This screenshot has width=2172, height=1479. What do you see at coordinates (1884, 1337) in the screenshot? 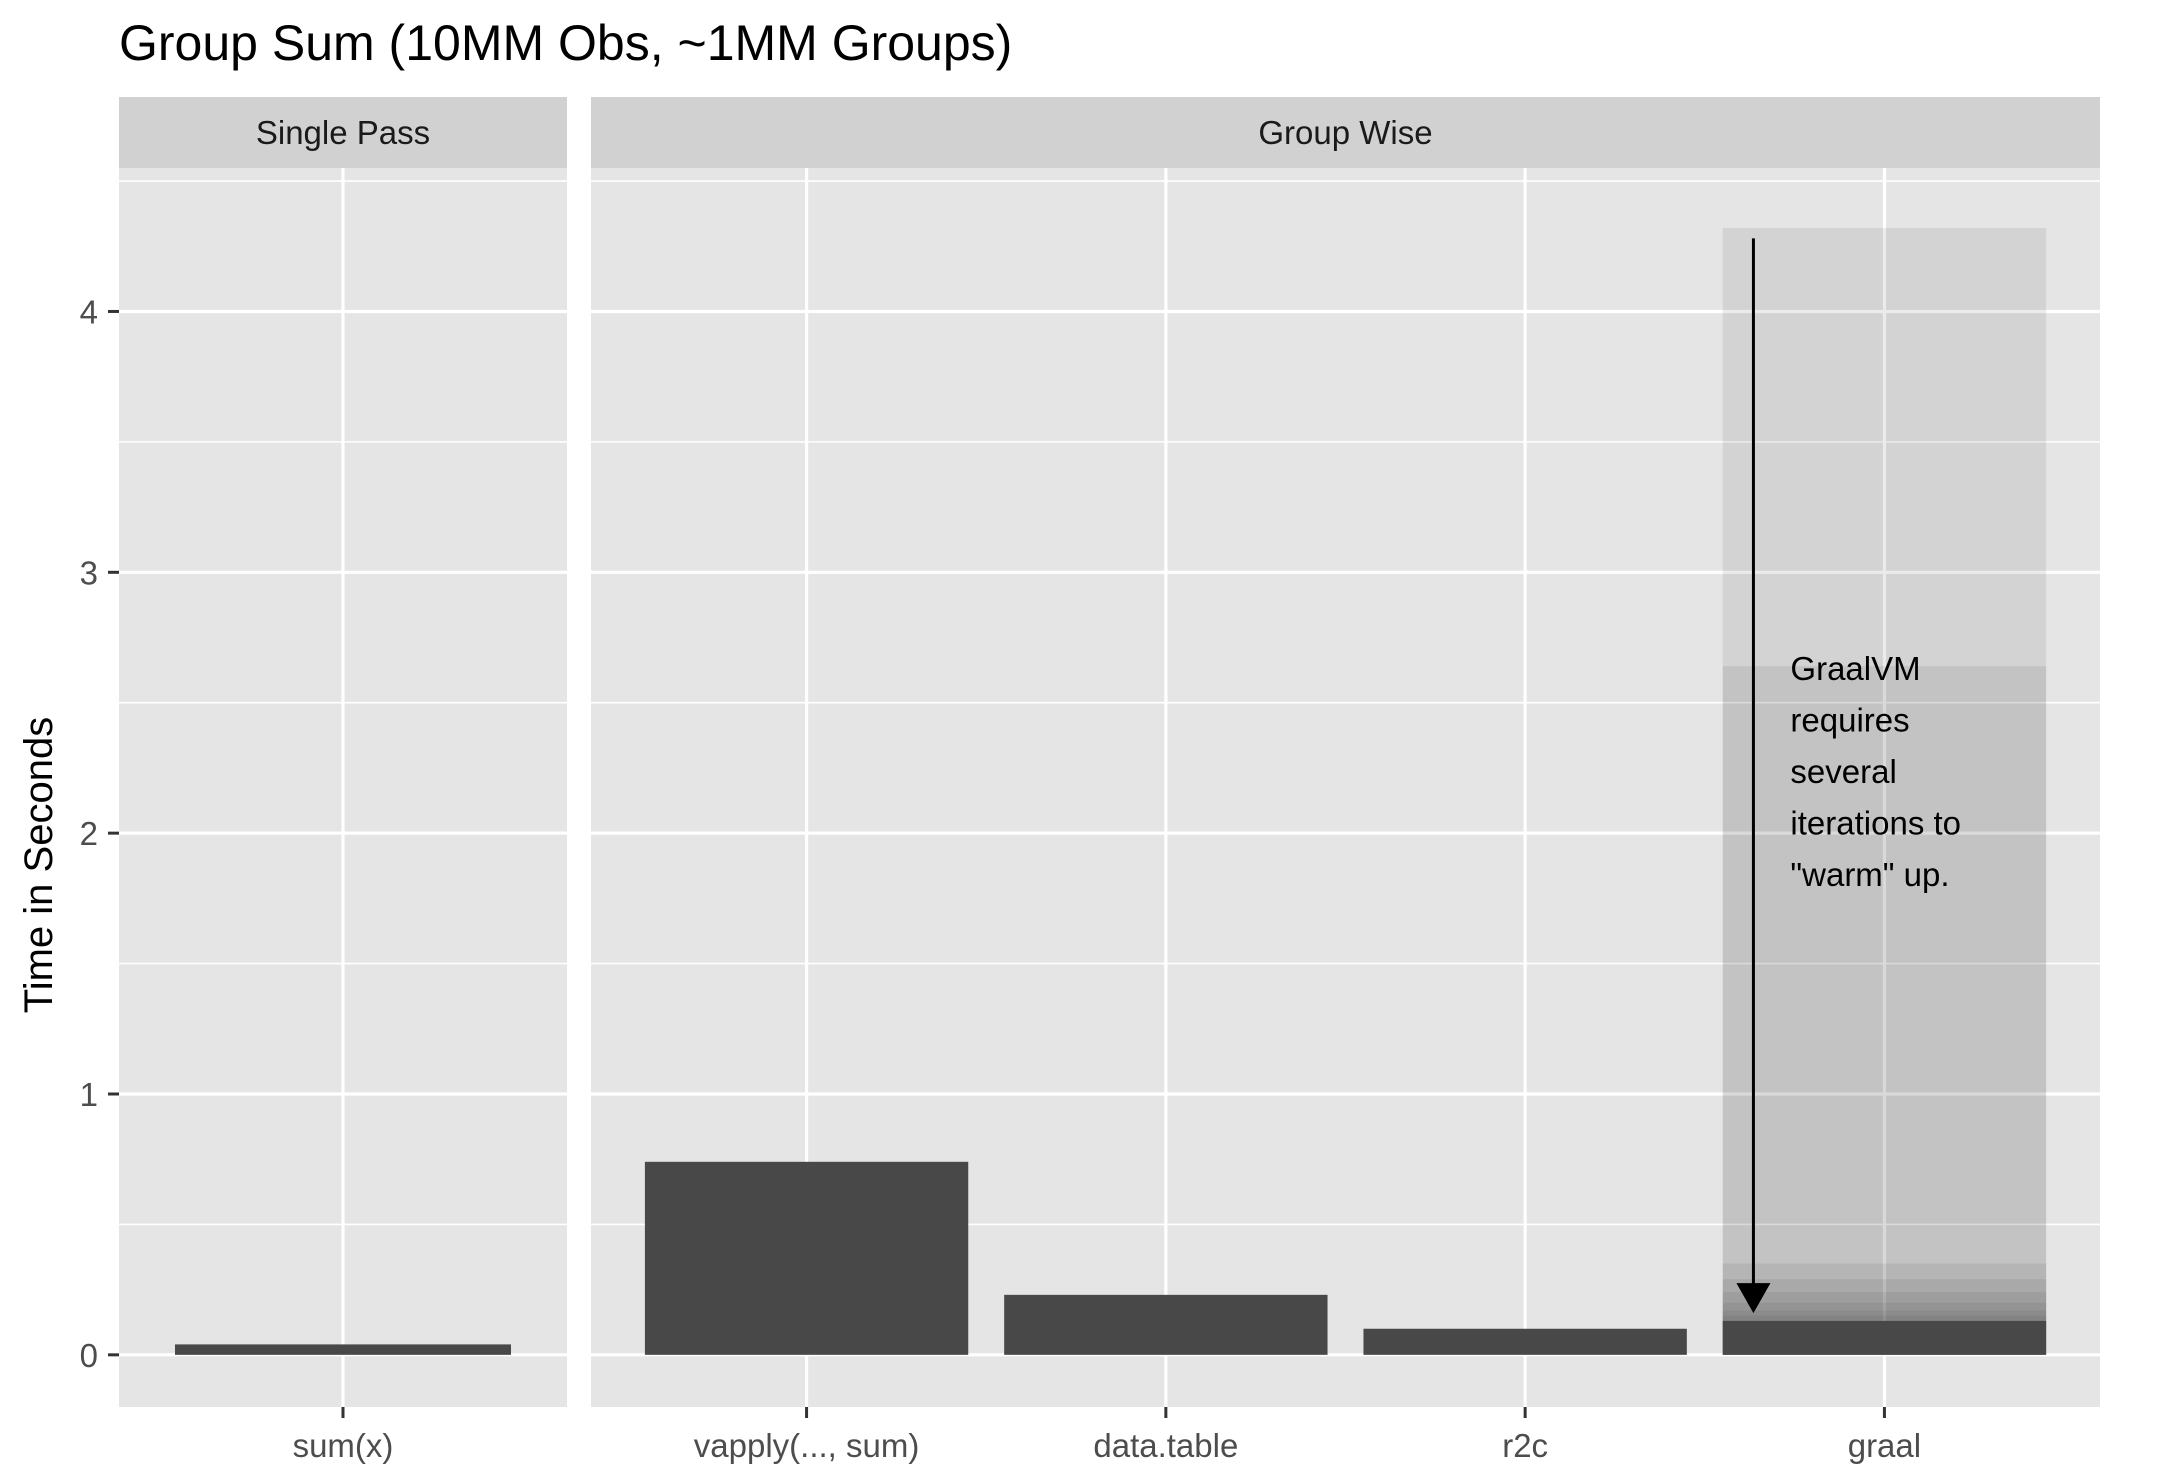
I see `bar-graal` at bounding box center [1884, 1337].